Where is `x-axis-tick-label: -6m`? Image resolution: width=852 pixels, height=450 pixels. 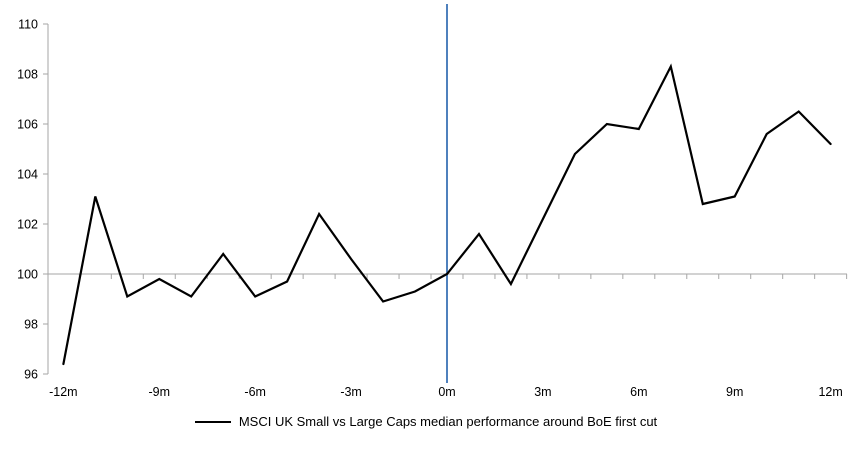 x-axis-tick-label: -6m is located at coordinates (255, 392).